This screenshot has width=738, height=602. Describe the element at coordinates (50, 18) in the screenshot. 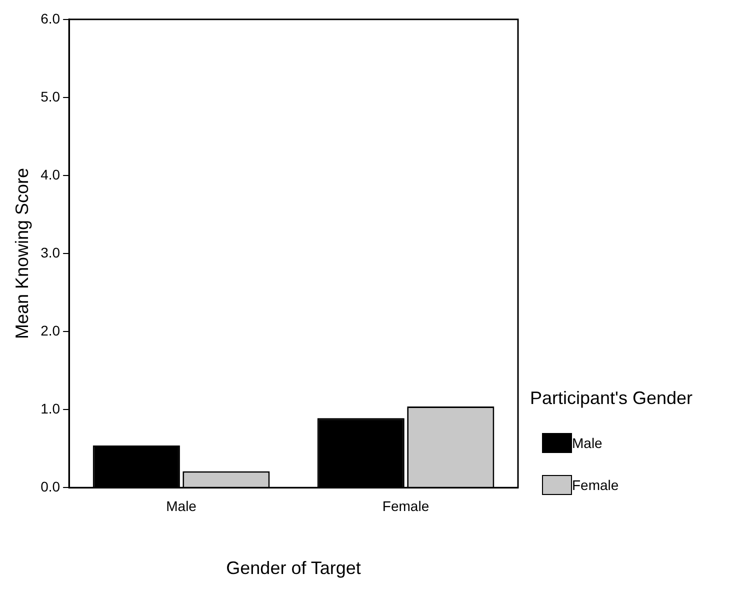

I see `y-tick-label: 6.0` at that location.